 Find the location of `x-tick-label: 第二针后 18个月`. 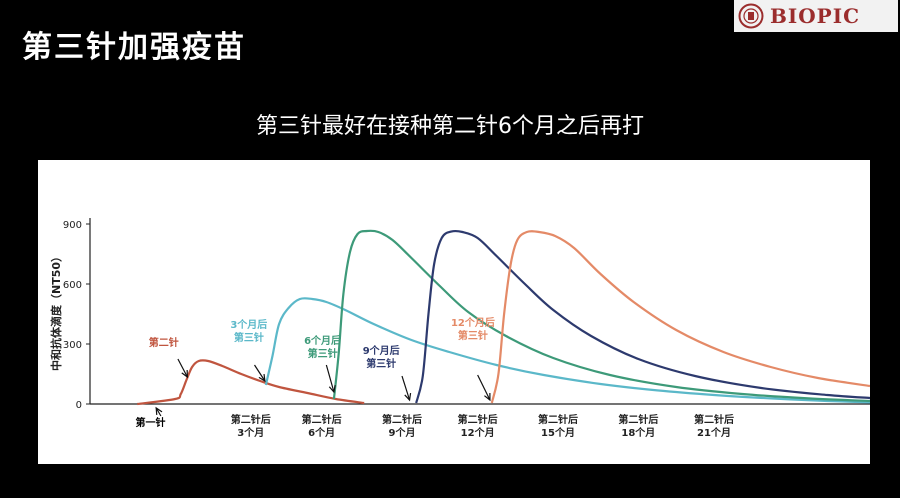

x-tick-label: 第二针后 18个月 is located at coordinates (638, 426).